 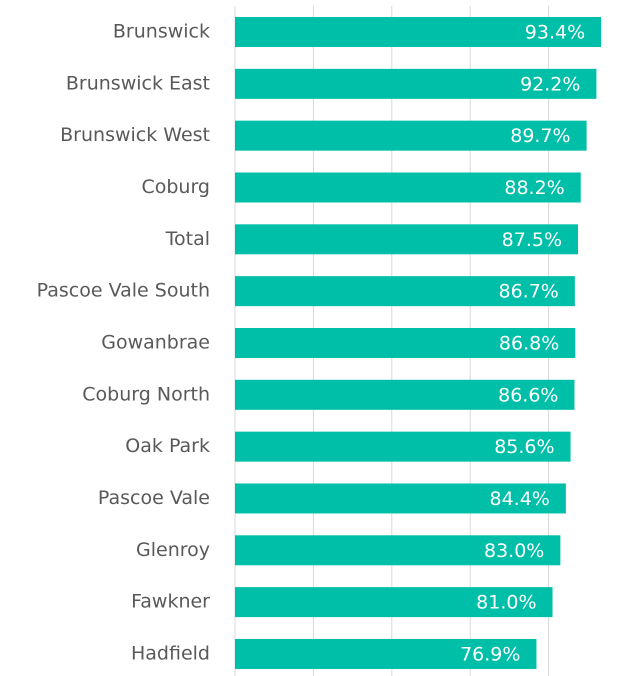 What do you see at coordinates (138, 83) in the screenshot?
I see `category-label: Brunswick East` at bounding box center [138, 83].